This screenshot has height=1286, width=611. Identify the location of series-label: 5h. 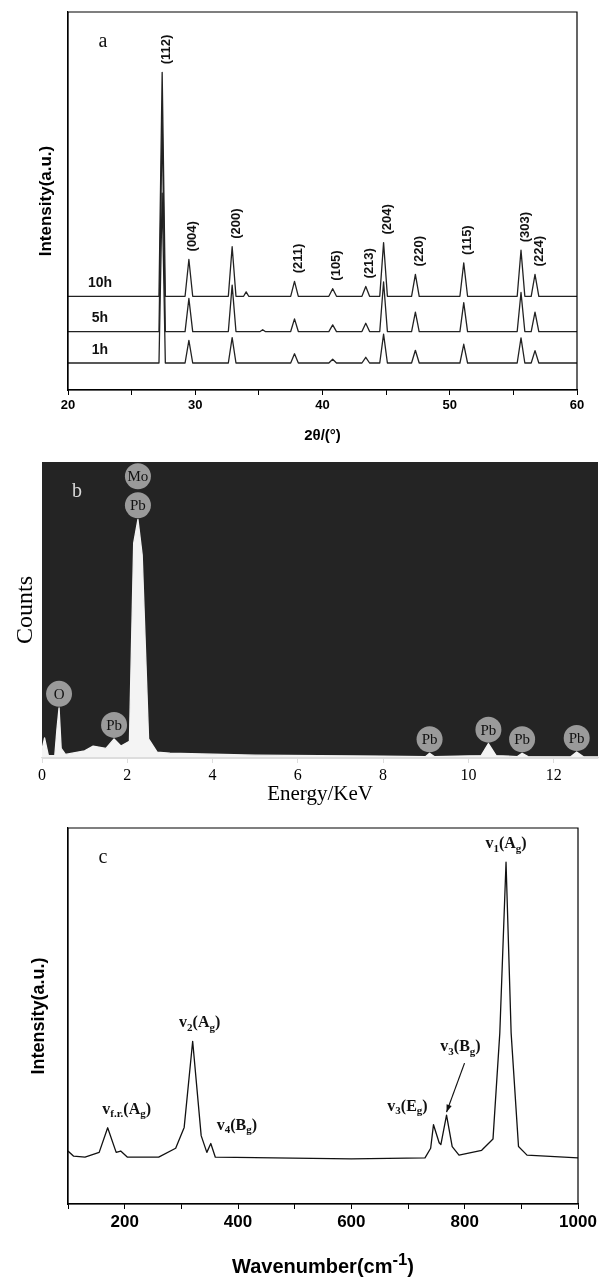
(100, 317).